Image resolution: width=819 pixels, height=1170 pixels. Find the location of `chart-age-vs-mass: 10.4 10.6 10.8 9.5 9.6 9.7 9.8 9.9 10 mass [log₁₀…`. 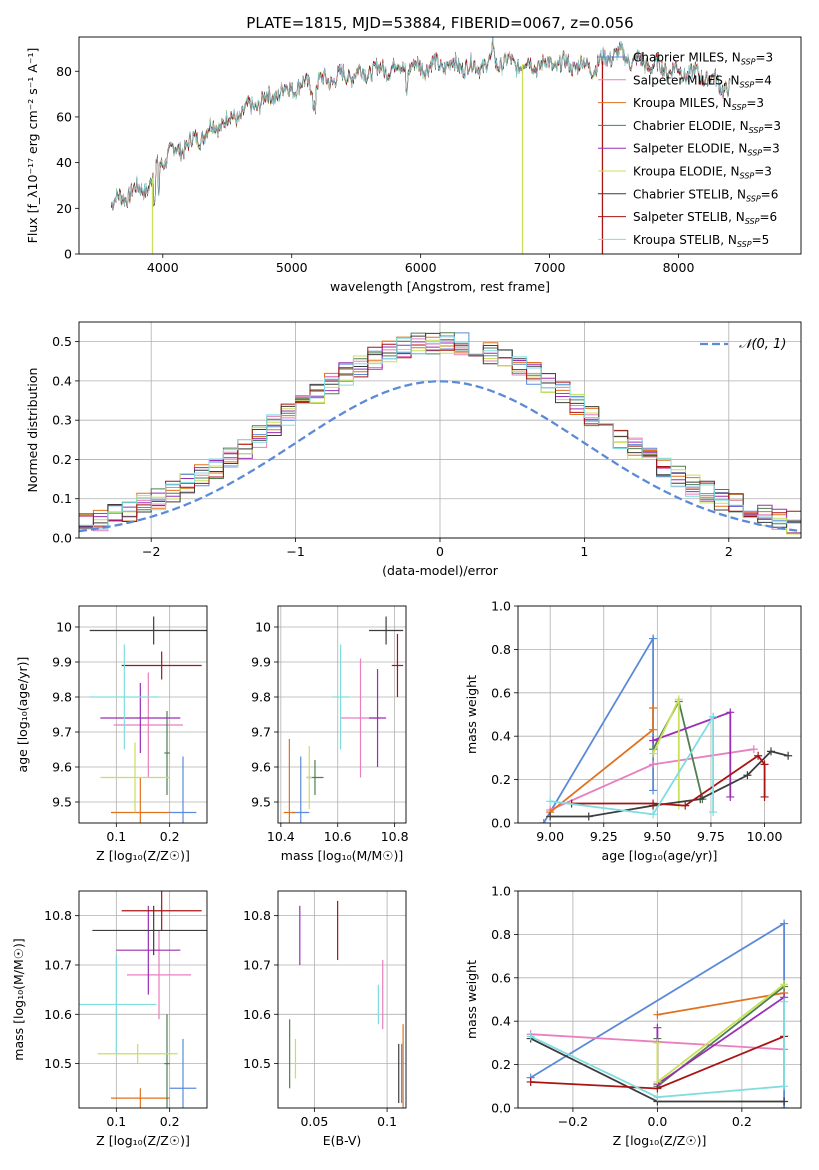

chart-age-vs-mass: 10.4 10.6 10.8 9.5 9.6 9.7 9.8 9.9 10 mass [log₁₀… is located at coordinates (330, 734).